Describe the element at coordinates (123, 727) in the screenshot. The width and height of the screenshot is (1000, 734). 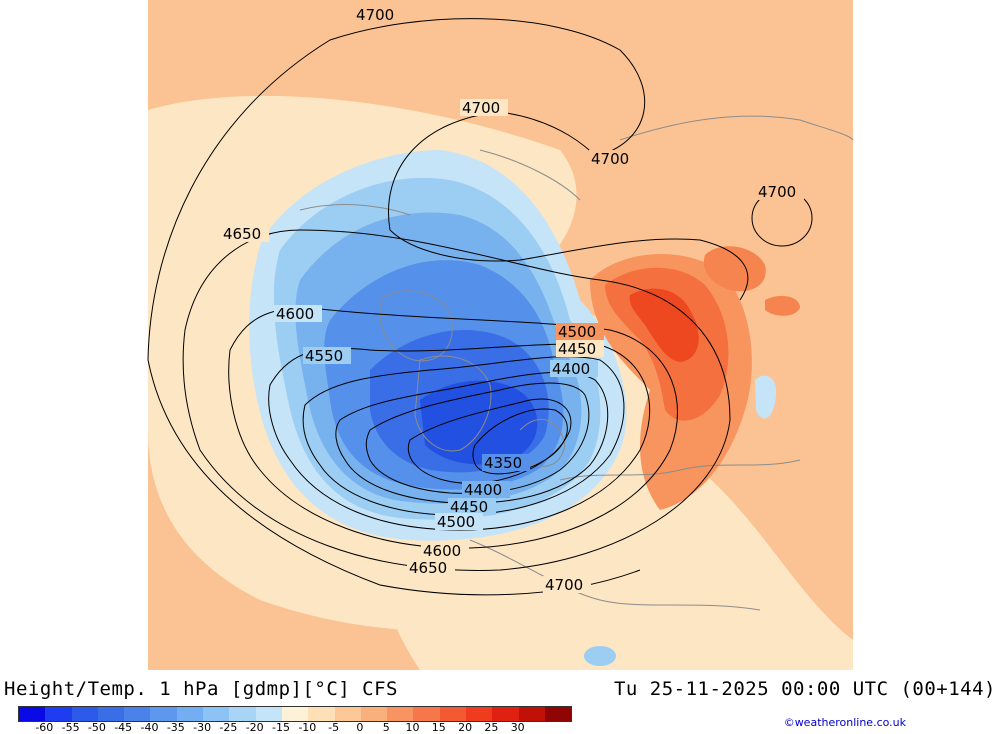
I see `colorbar-label: -45` at that location.